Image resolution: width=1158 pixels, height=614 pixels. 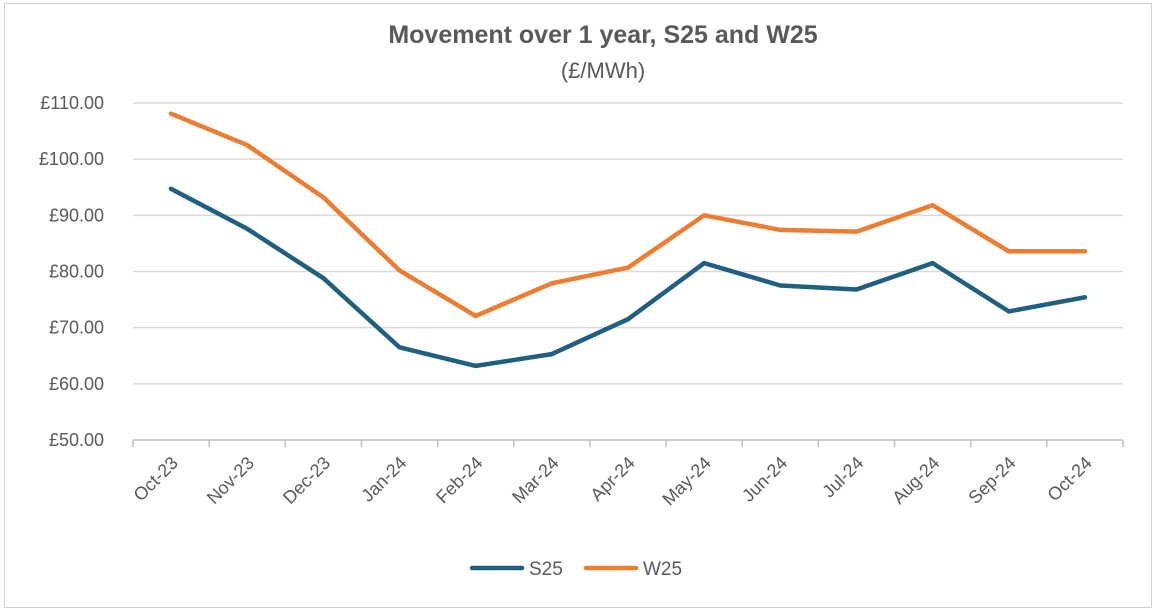 I want to click on x-tick-label: Jul-24, so click(x=842, y=477).